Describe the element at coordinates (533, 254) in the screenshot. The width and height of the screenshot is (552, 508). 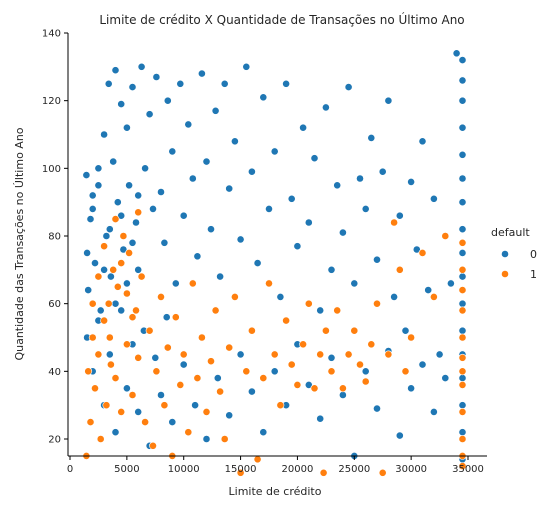
I see `legend-label-0: 0` at that location.